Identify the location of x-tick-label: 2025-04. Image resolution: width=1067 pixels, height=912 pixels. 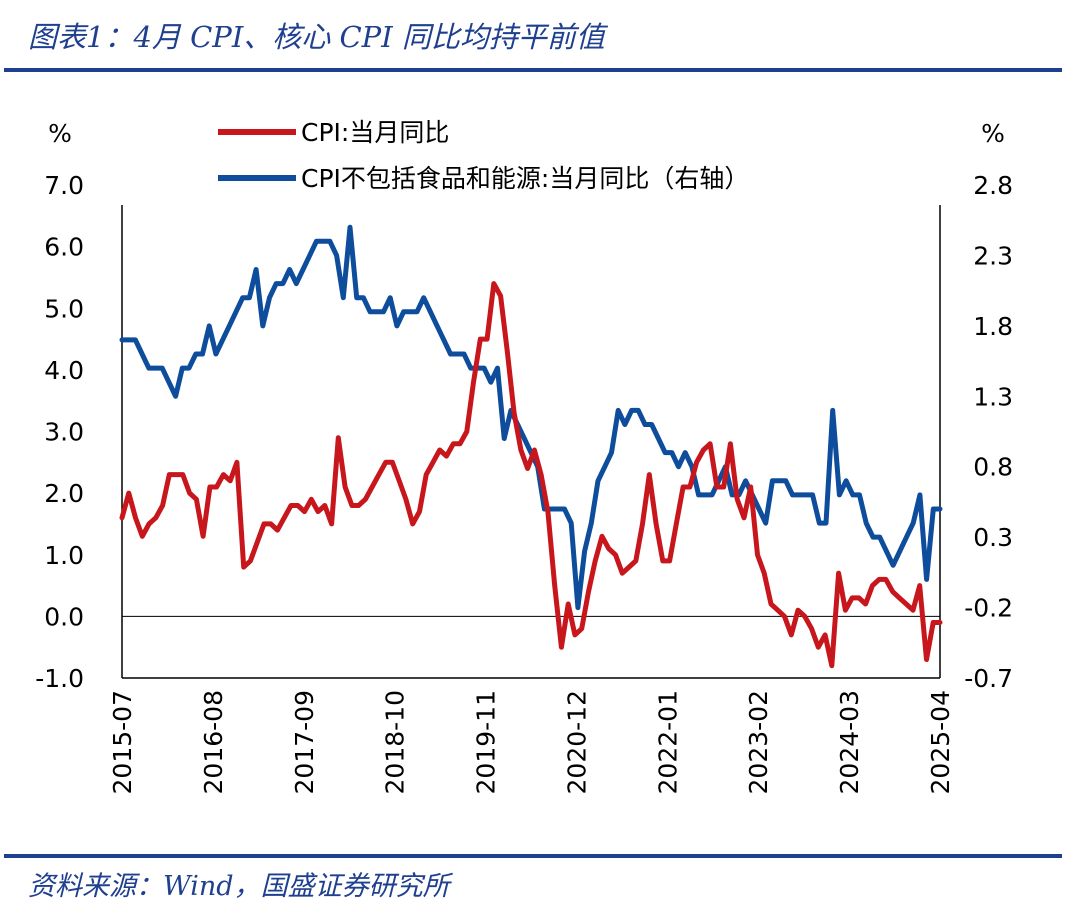
(940, 742).